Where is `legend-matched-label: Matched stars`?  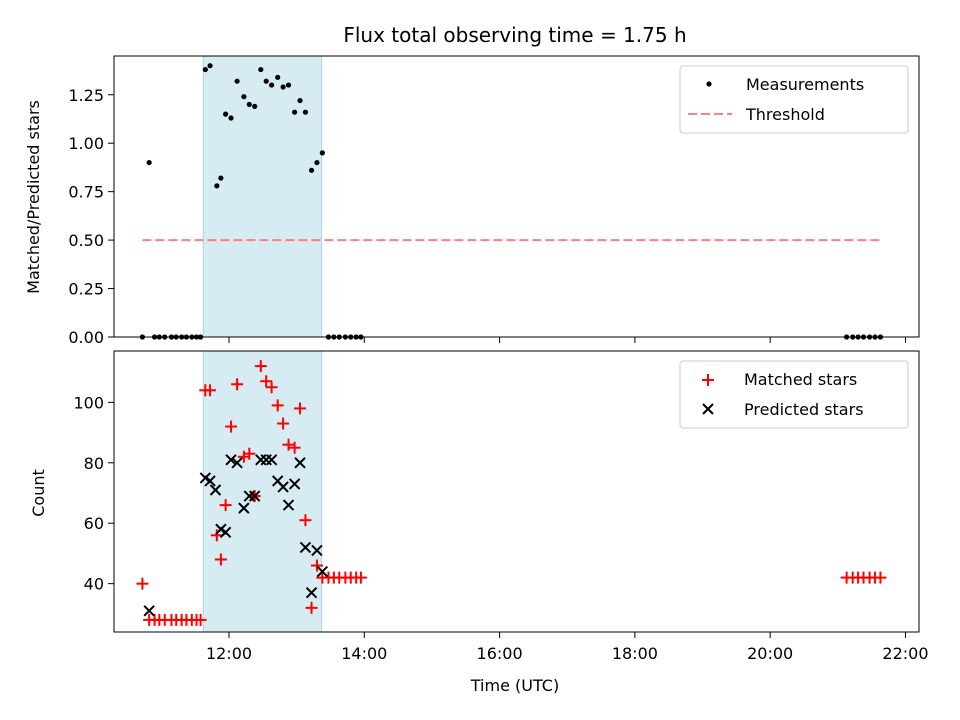 legend-matched-label: Matched stars is located at coordinates (800, 379).